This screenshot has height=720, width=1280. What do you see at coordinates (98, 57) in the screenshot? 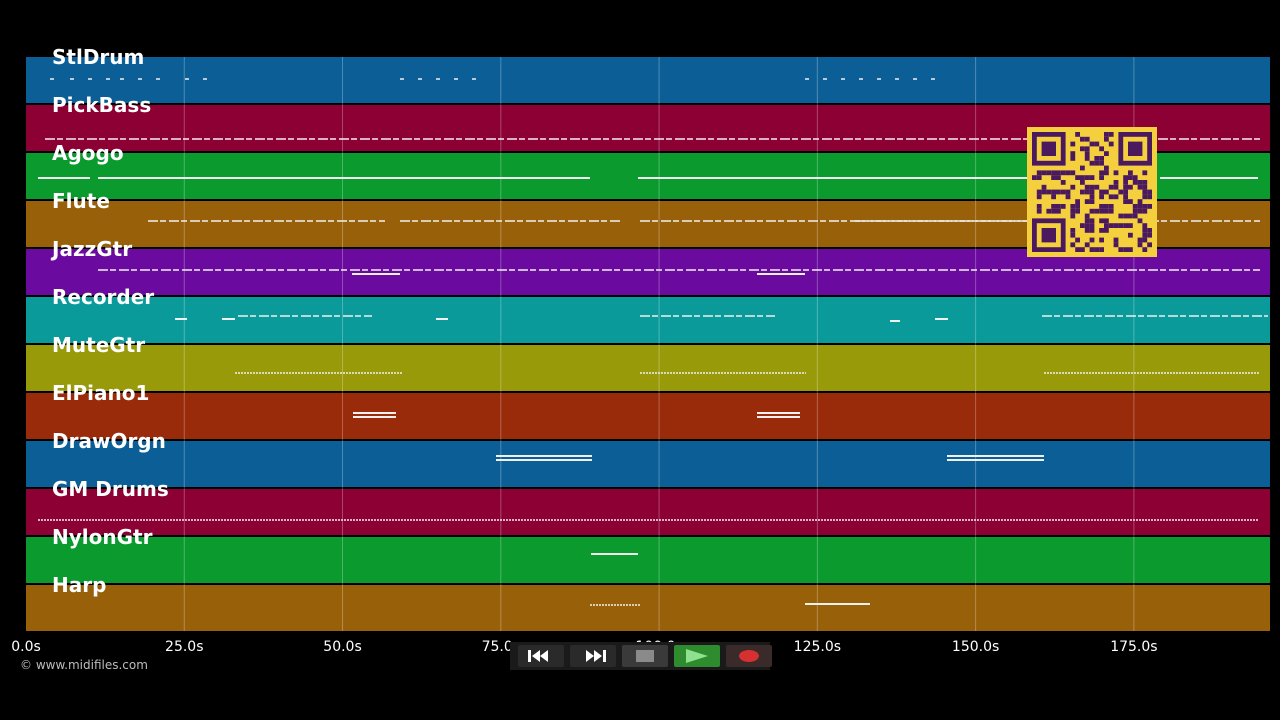
I see `track-label: StlDrum` at bounding box center [98, 57].